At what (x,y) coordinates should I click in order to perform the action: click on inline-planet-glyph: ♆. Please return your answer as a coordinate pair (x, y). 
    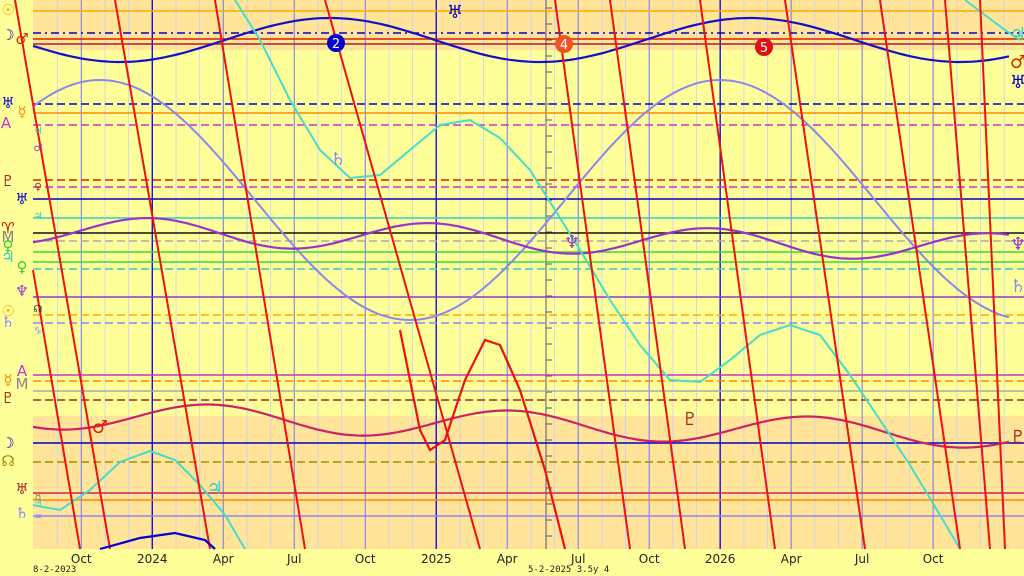
    Looking at the image, I should click on (572, 242).